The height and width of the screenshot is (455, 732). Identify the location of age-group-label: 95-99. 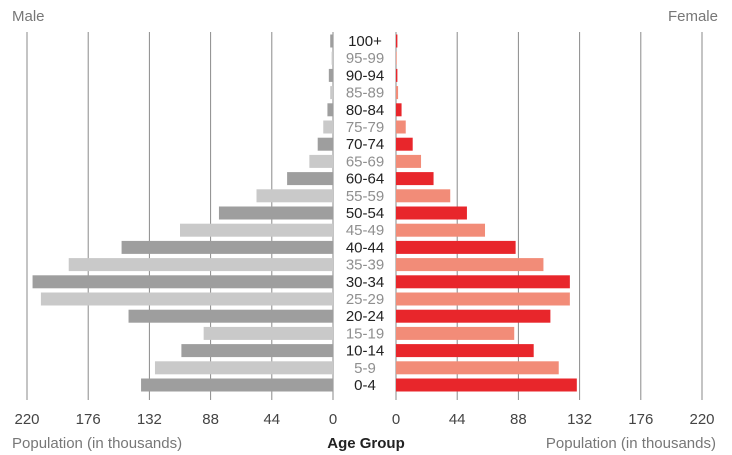
(365, 58).